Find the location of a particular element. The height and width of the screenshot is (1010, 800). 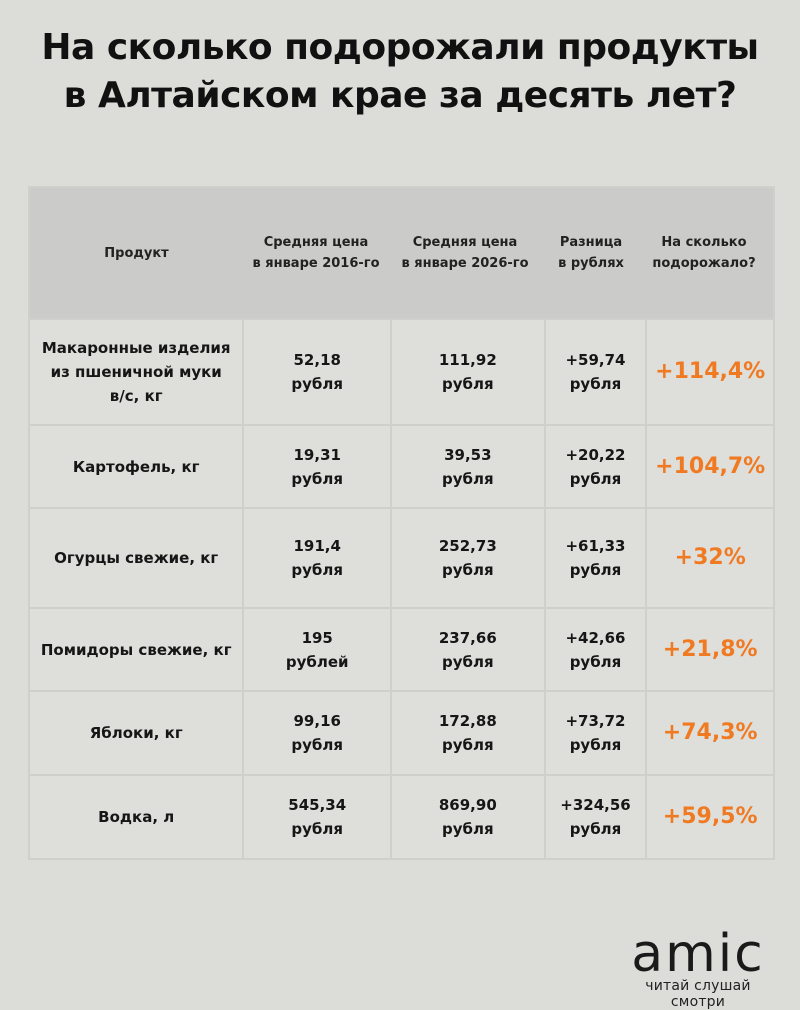

product-name: Водка, л is located at coordinates (137, 817).